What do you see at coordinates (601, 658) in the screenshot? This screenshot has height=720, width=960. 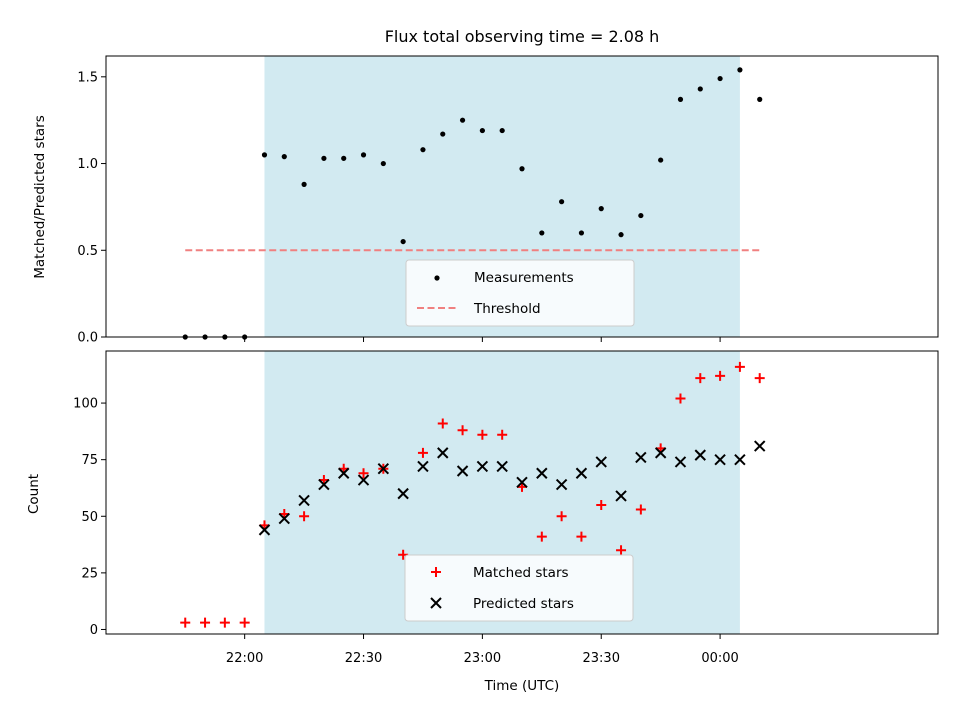 I see `x-tick-label: 23:30` at bounding box center [601, 658].